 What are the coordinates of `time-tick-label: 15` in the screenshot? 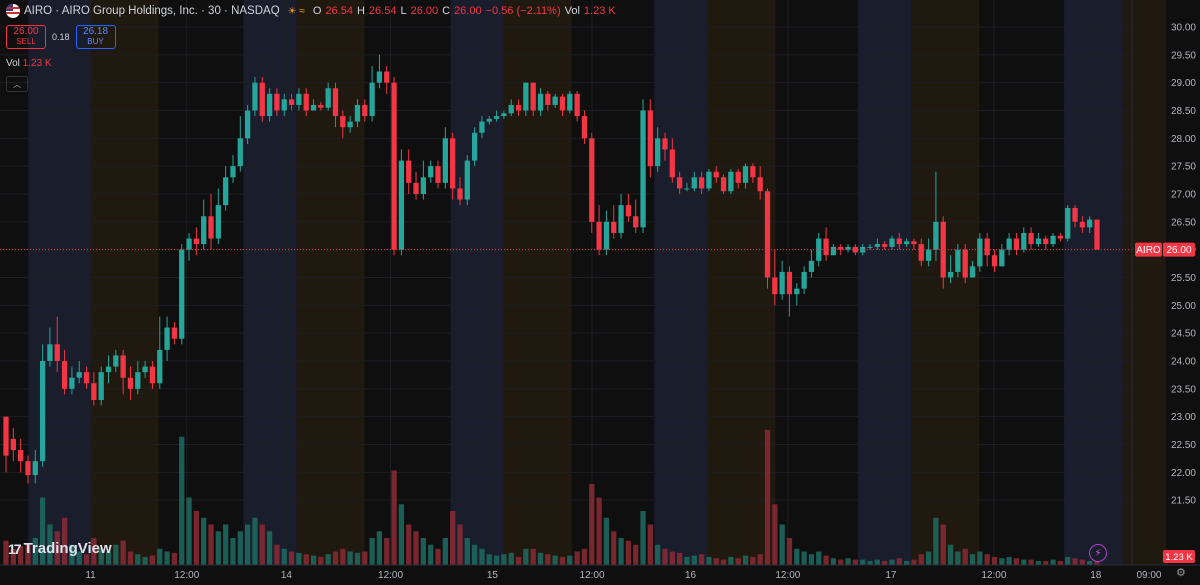 It's located at (493, 575).